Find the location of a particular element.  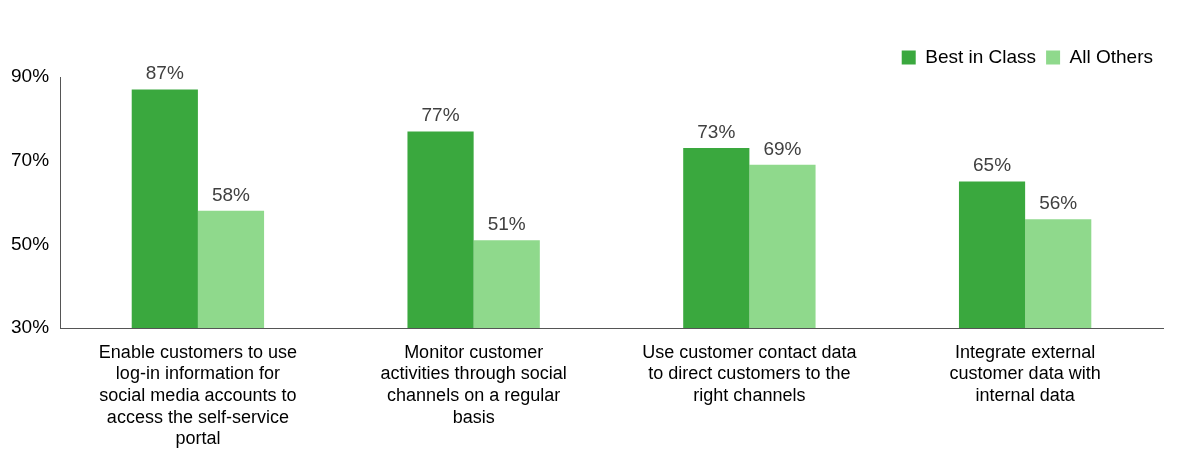

data-label: 56% is located at coordinates (1058, 202).